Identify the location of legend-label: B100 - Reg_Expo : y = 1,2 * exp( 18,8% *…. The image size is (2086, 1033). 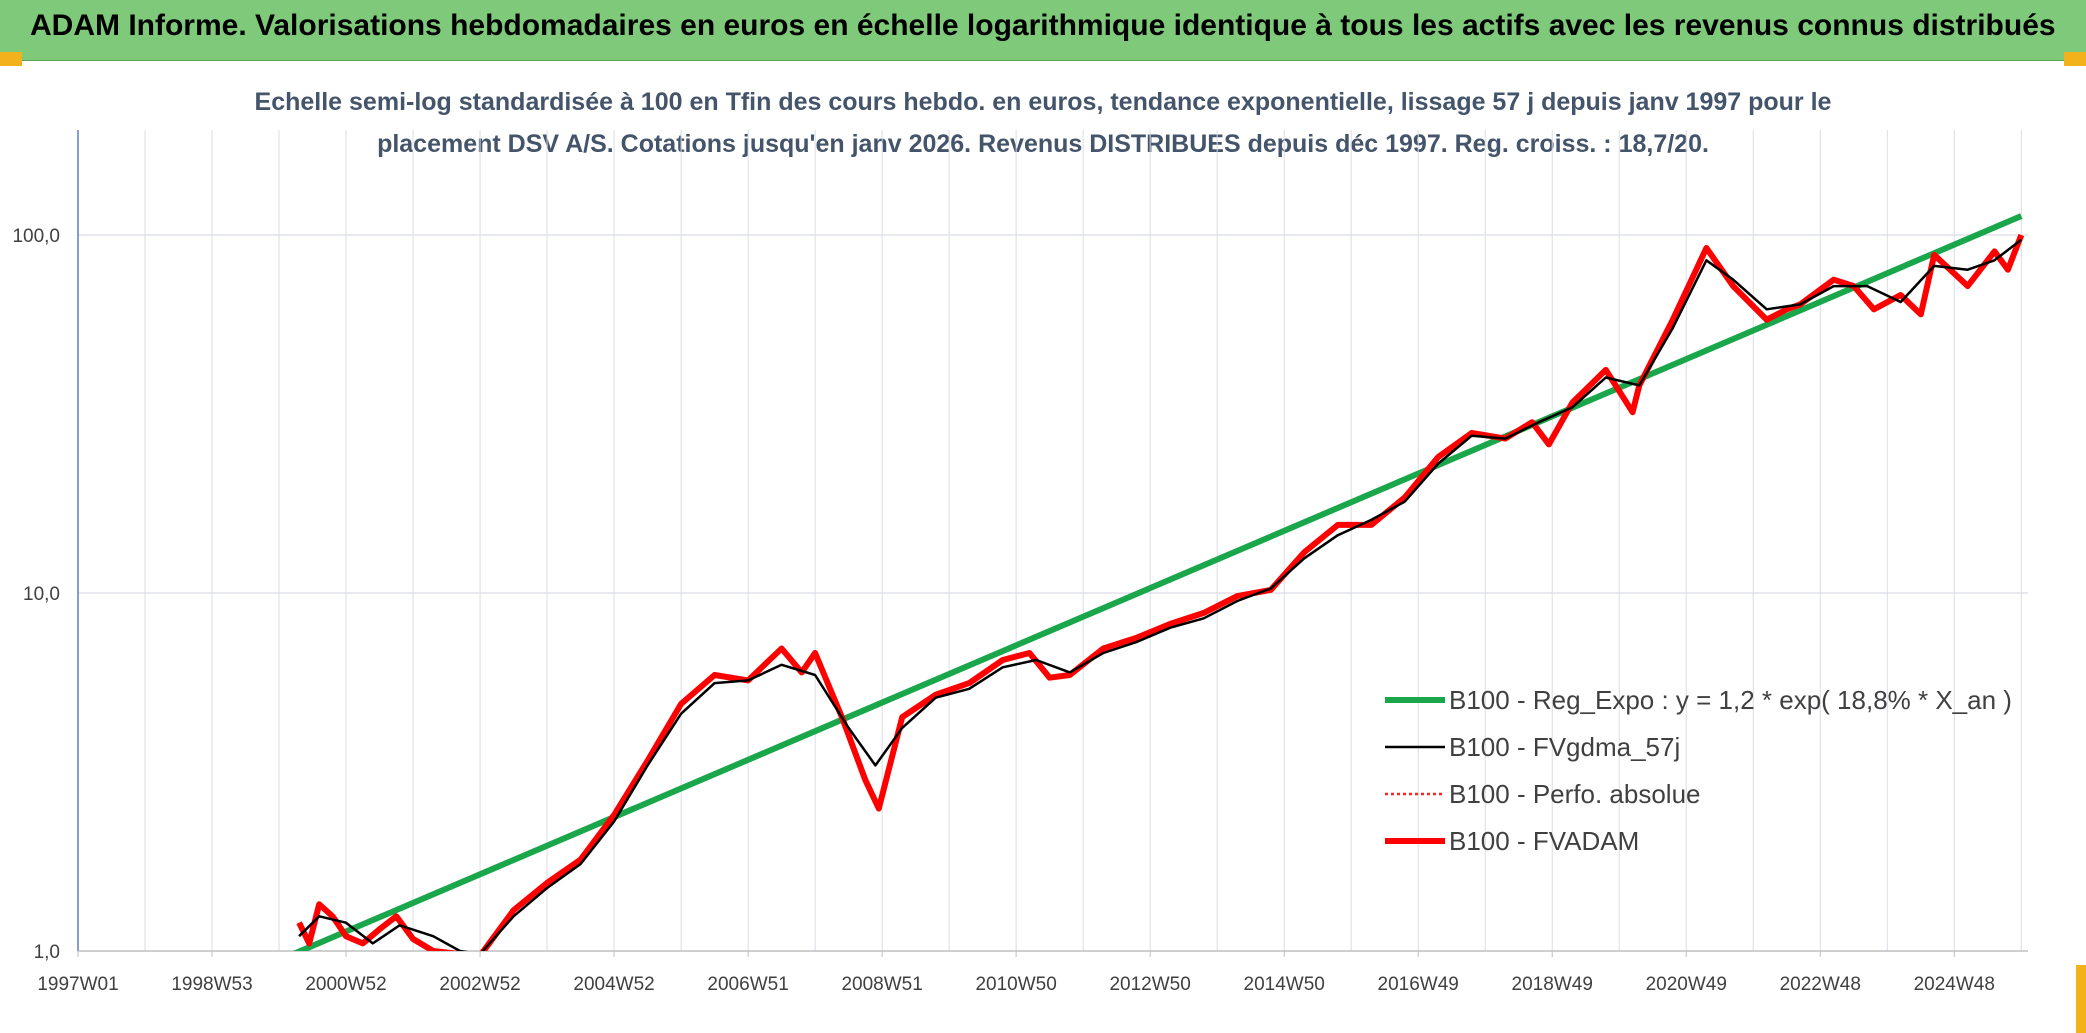
(1730, 700).